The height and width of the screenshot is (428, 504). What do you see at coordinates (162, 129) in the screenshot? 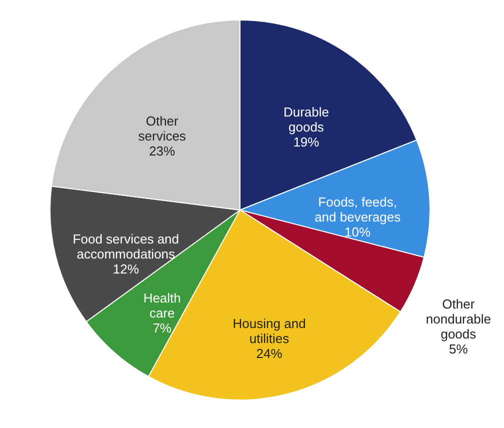
I see `slice-label: Other services` at bounding box center [162, 129].